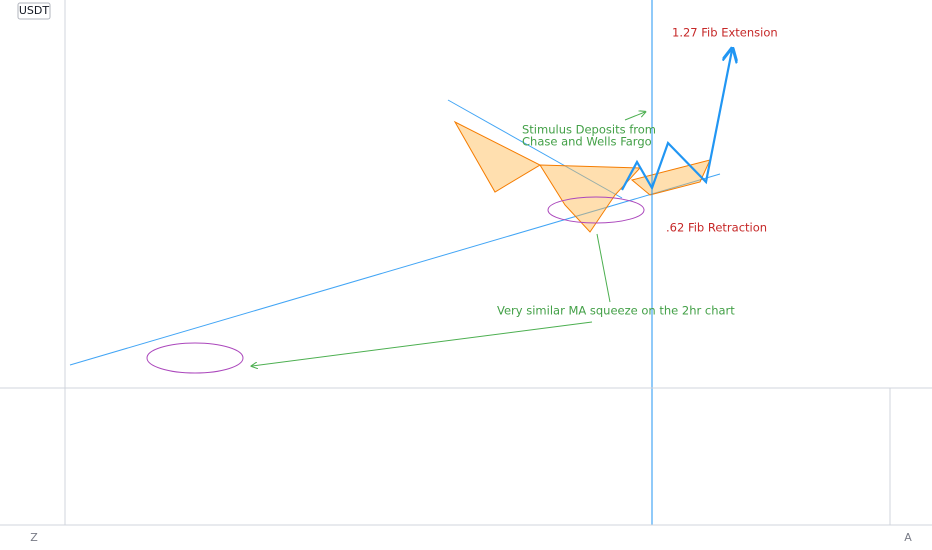  What do you see at coordinates (908, 537) in the screenshot?
I see `toolbar-button: A` at bounding box center [908, 537].